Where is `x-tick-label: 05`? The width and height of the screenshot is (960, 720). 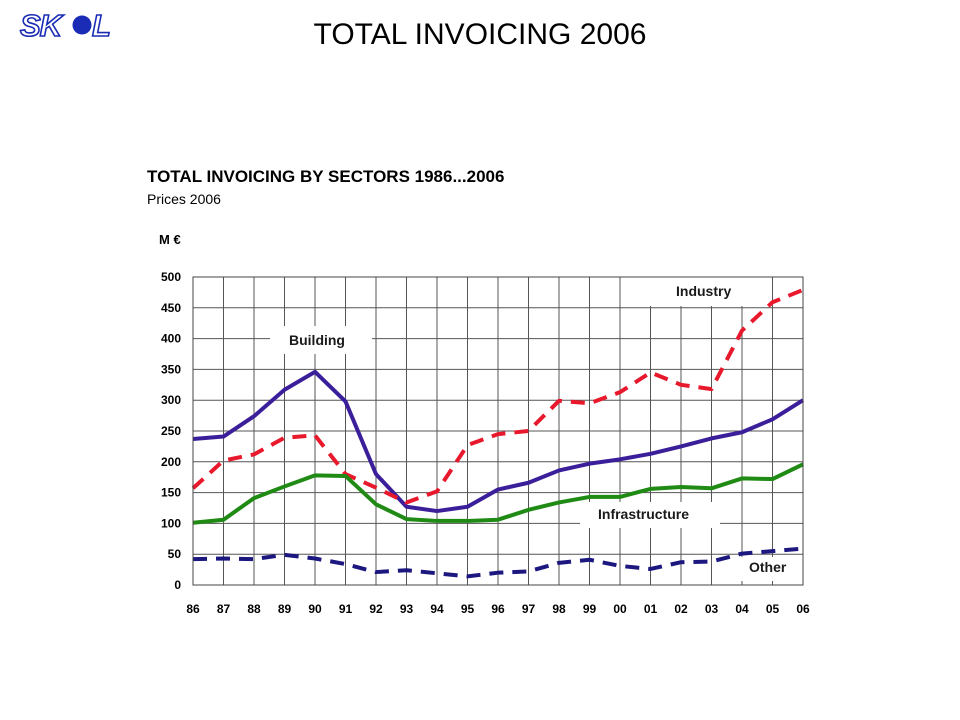
x-tick-label: 05 is located at coordinates (773, 609).